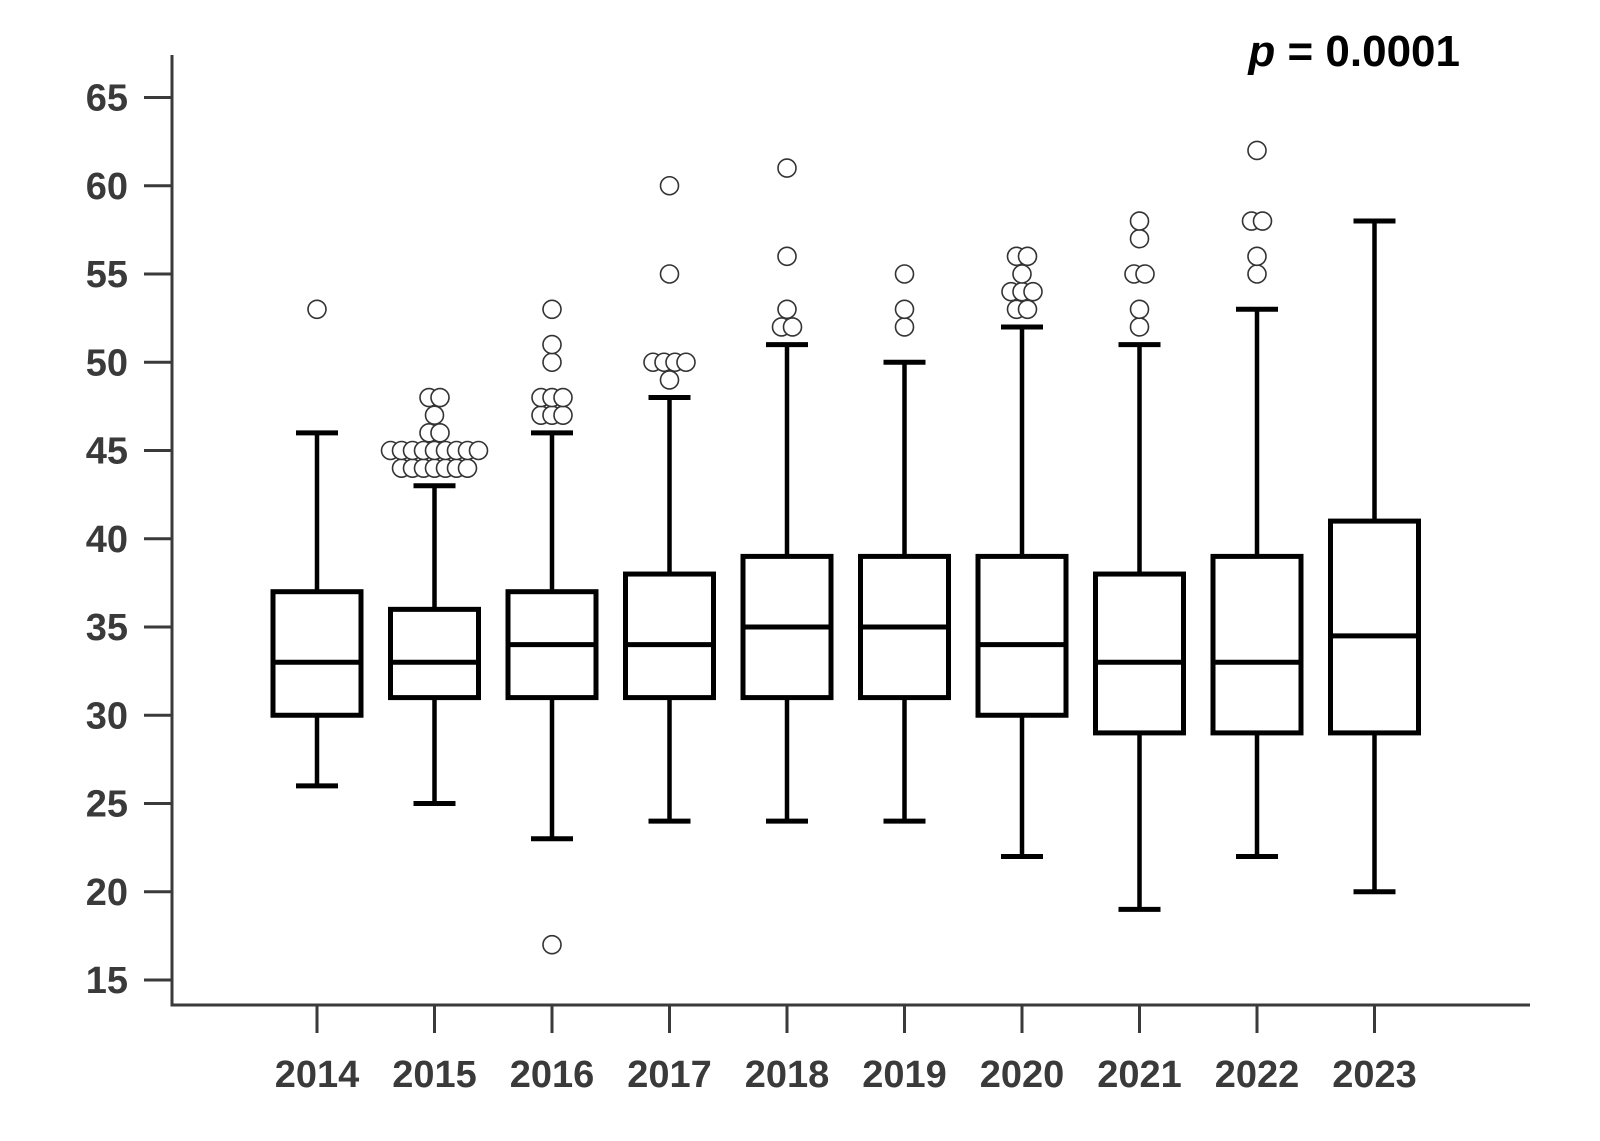 This screenshot has width=1600, height=1141. What do you see at coordinates (1374, 1075) in the screenshot?
I see `x-tick-label: 2023` at bounding box center [1374, 1075].